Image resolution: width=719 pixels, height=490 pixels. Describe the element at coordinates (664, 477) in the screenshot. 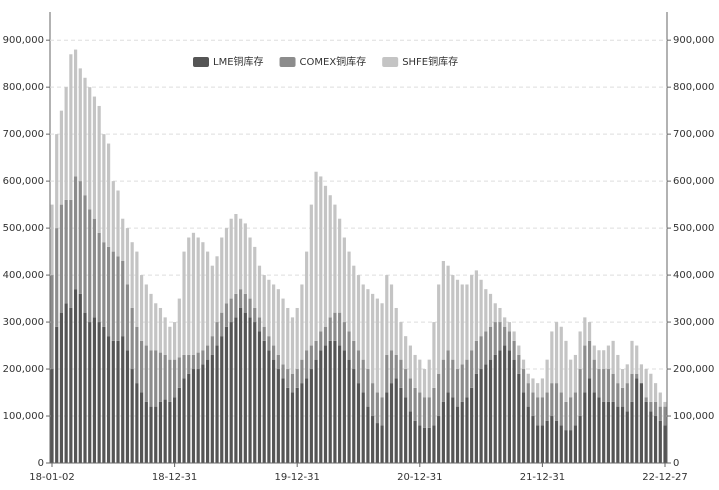

I see `x-tick-label: 22-12-27` at that location.